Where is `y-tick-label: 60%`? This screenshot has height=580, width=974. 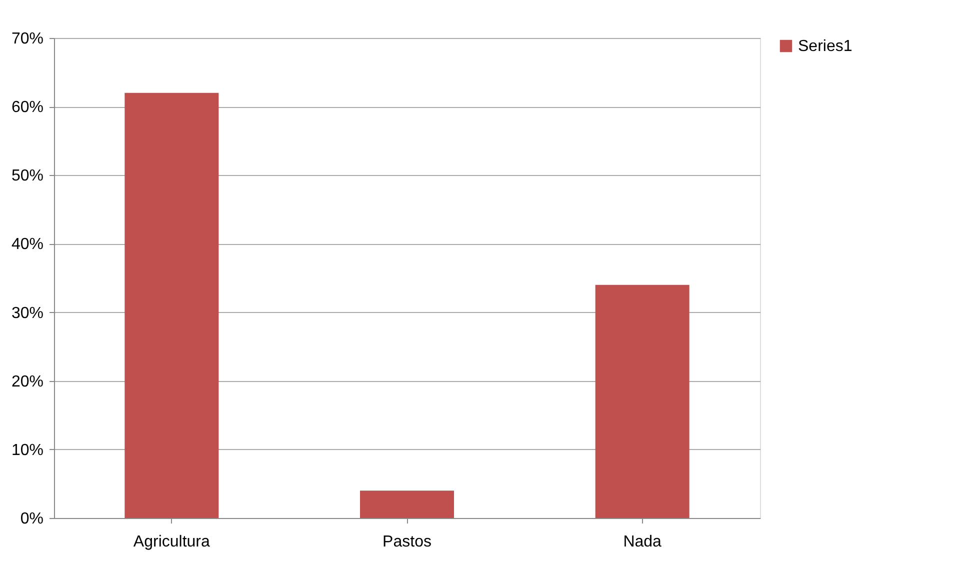
y-tick-label: 60% is located at coordinates (27, 107).